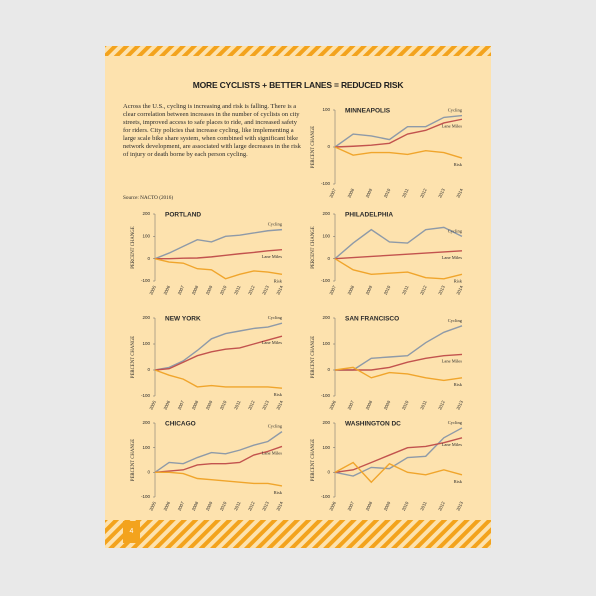  I want to click on chart-title: CHICAGO, so click(180, 424).